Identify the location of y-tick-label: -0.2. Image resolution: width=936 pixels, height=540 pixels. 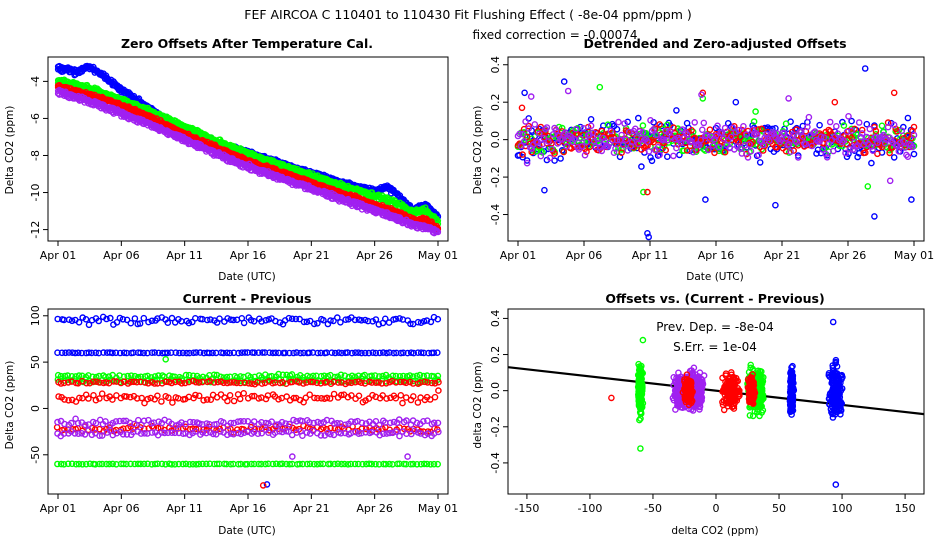
(495, 426).